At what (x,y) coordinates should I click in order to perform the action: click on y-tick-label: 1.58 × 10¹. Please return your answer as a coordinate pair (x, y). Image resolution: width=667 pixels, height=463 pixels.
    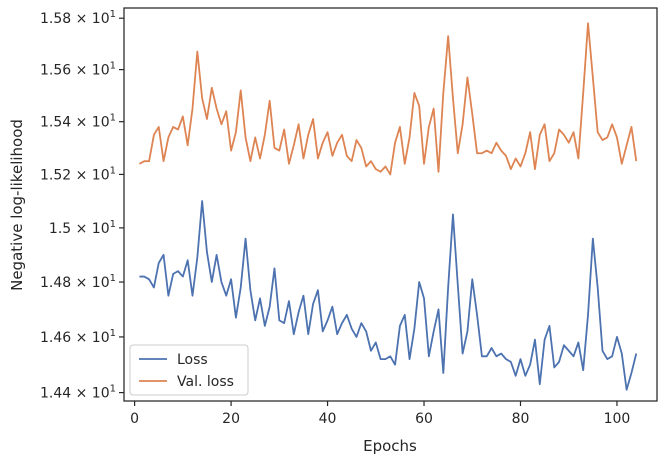
    Looking at the image, I should click on (78, 18).